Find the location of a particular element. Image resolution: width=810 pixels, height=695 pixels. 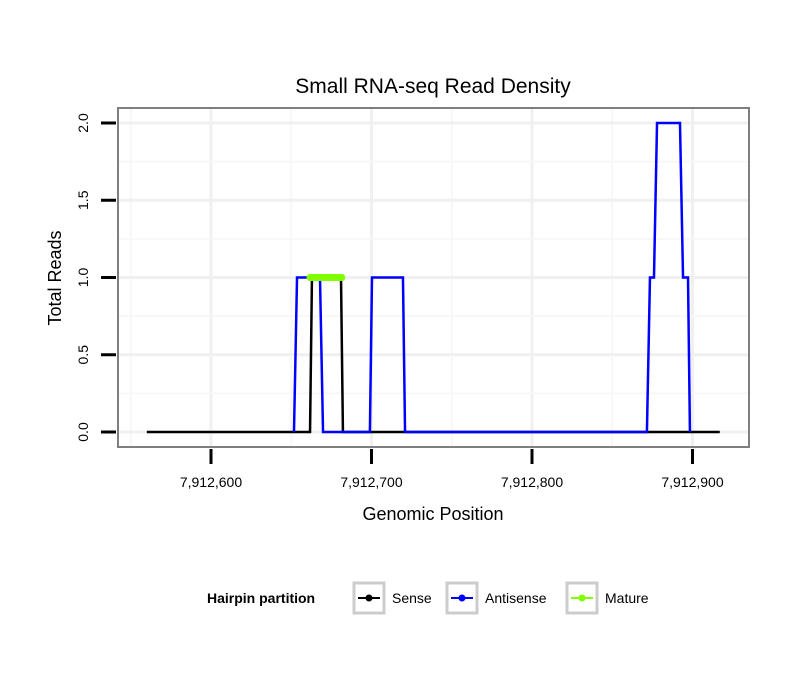

chart-title: Small RNA-seq Read Density is located at coordinates (433, 86).